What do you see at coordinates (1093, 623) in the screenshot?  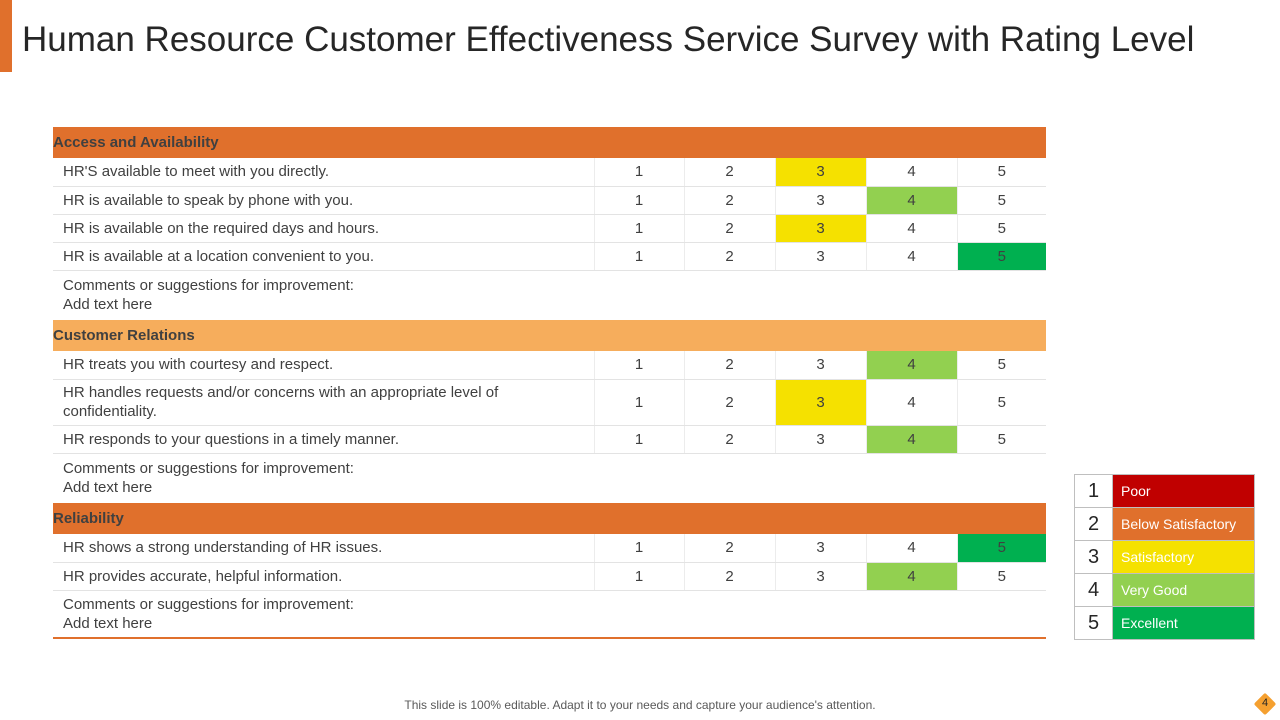 I see `legend-number: 5` at bounding box center [1093, 623].